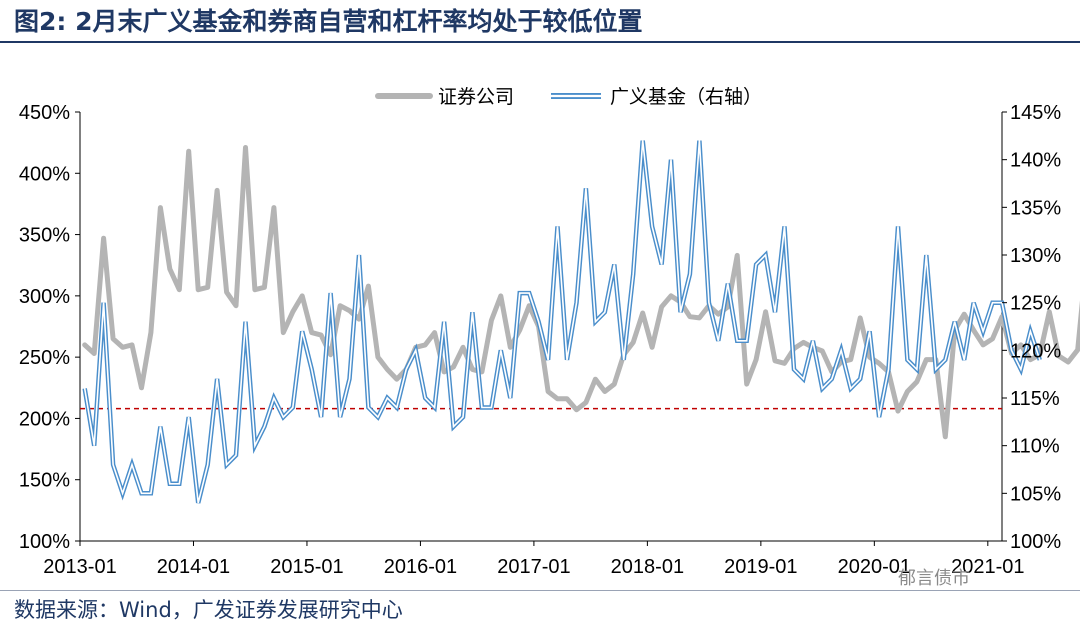 This screenshot has width=1080, height=629. I want to click on right-tick-label: 145%, so click(1035, 113).